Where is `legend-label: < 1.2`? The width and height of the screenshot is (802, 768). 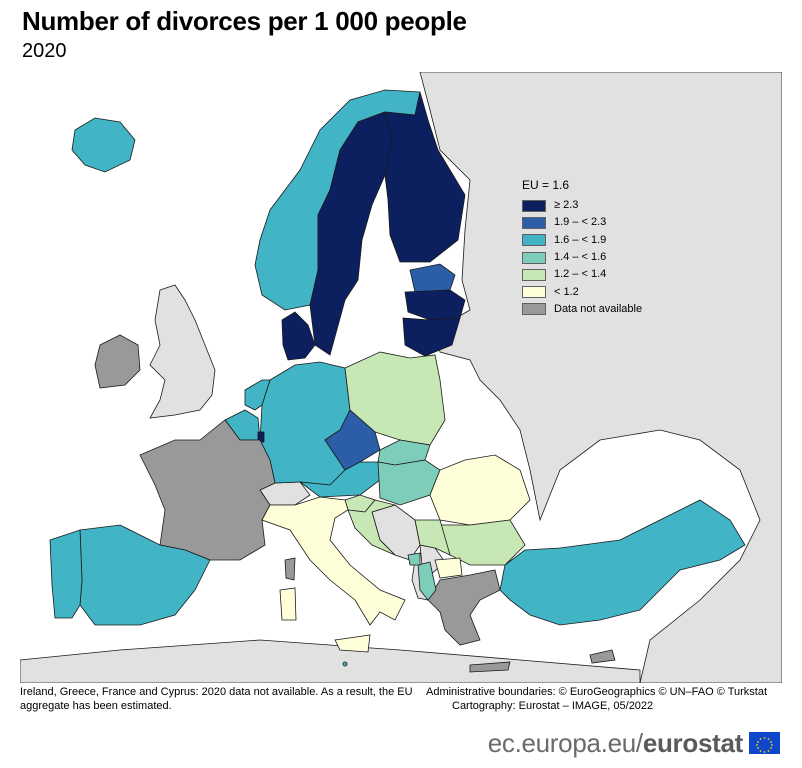 legend-label: < 1.2 is located at coordinates (566, 291).